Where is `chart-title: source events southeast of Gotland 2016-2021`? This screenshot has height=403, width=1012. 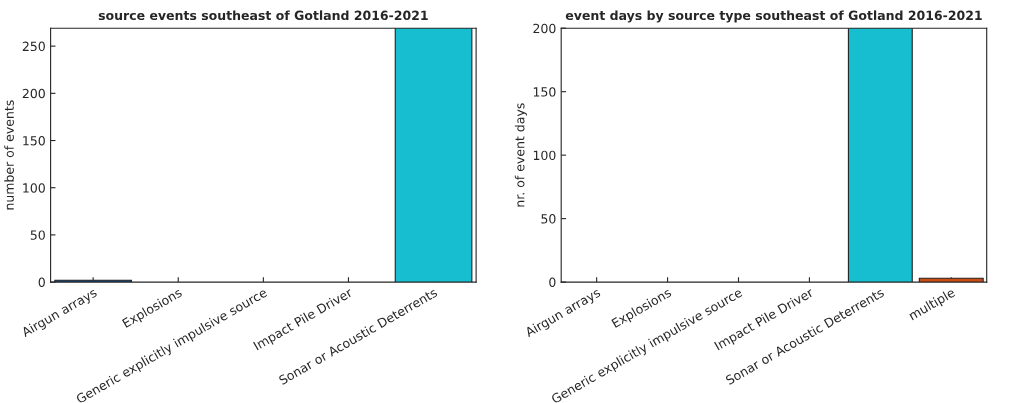
chart-title: source events southeast of Gotland 2016-2021 is located at coordinates (263, 15).